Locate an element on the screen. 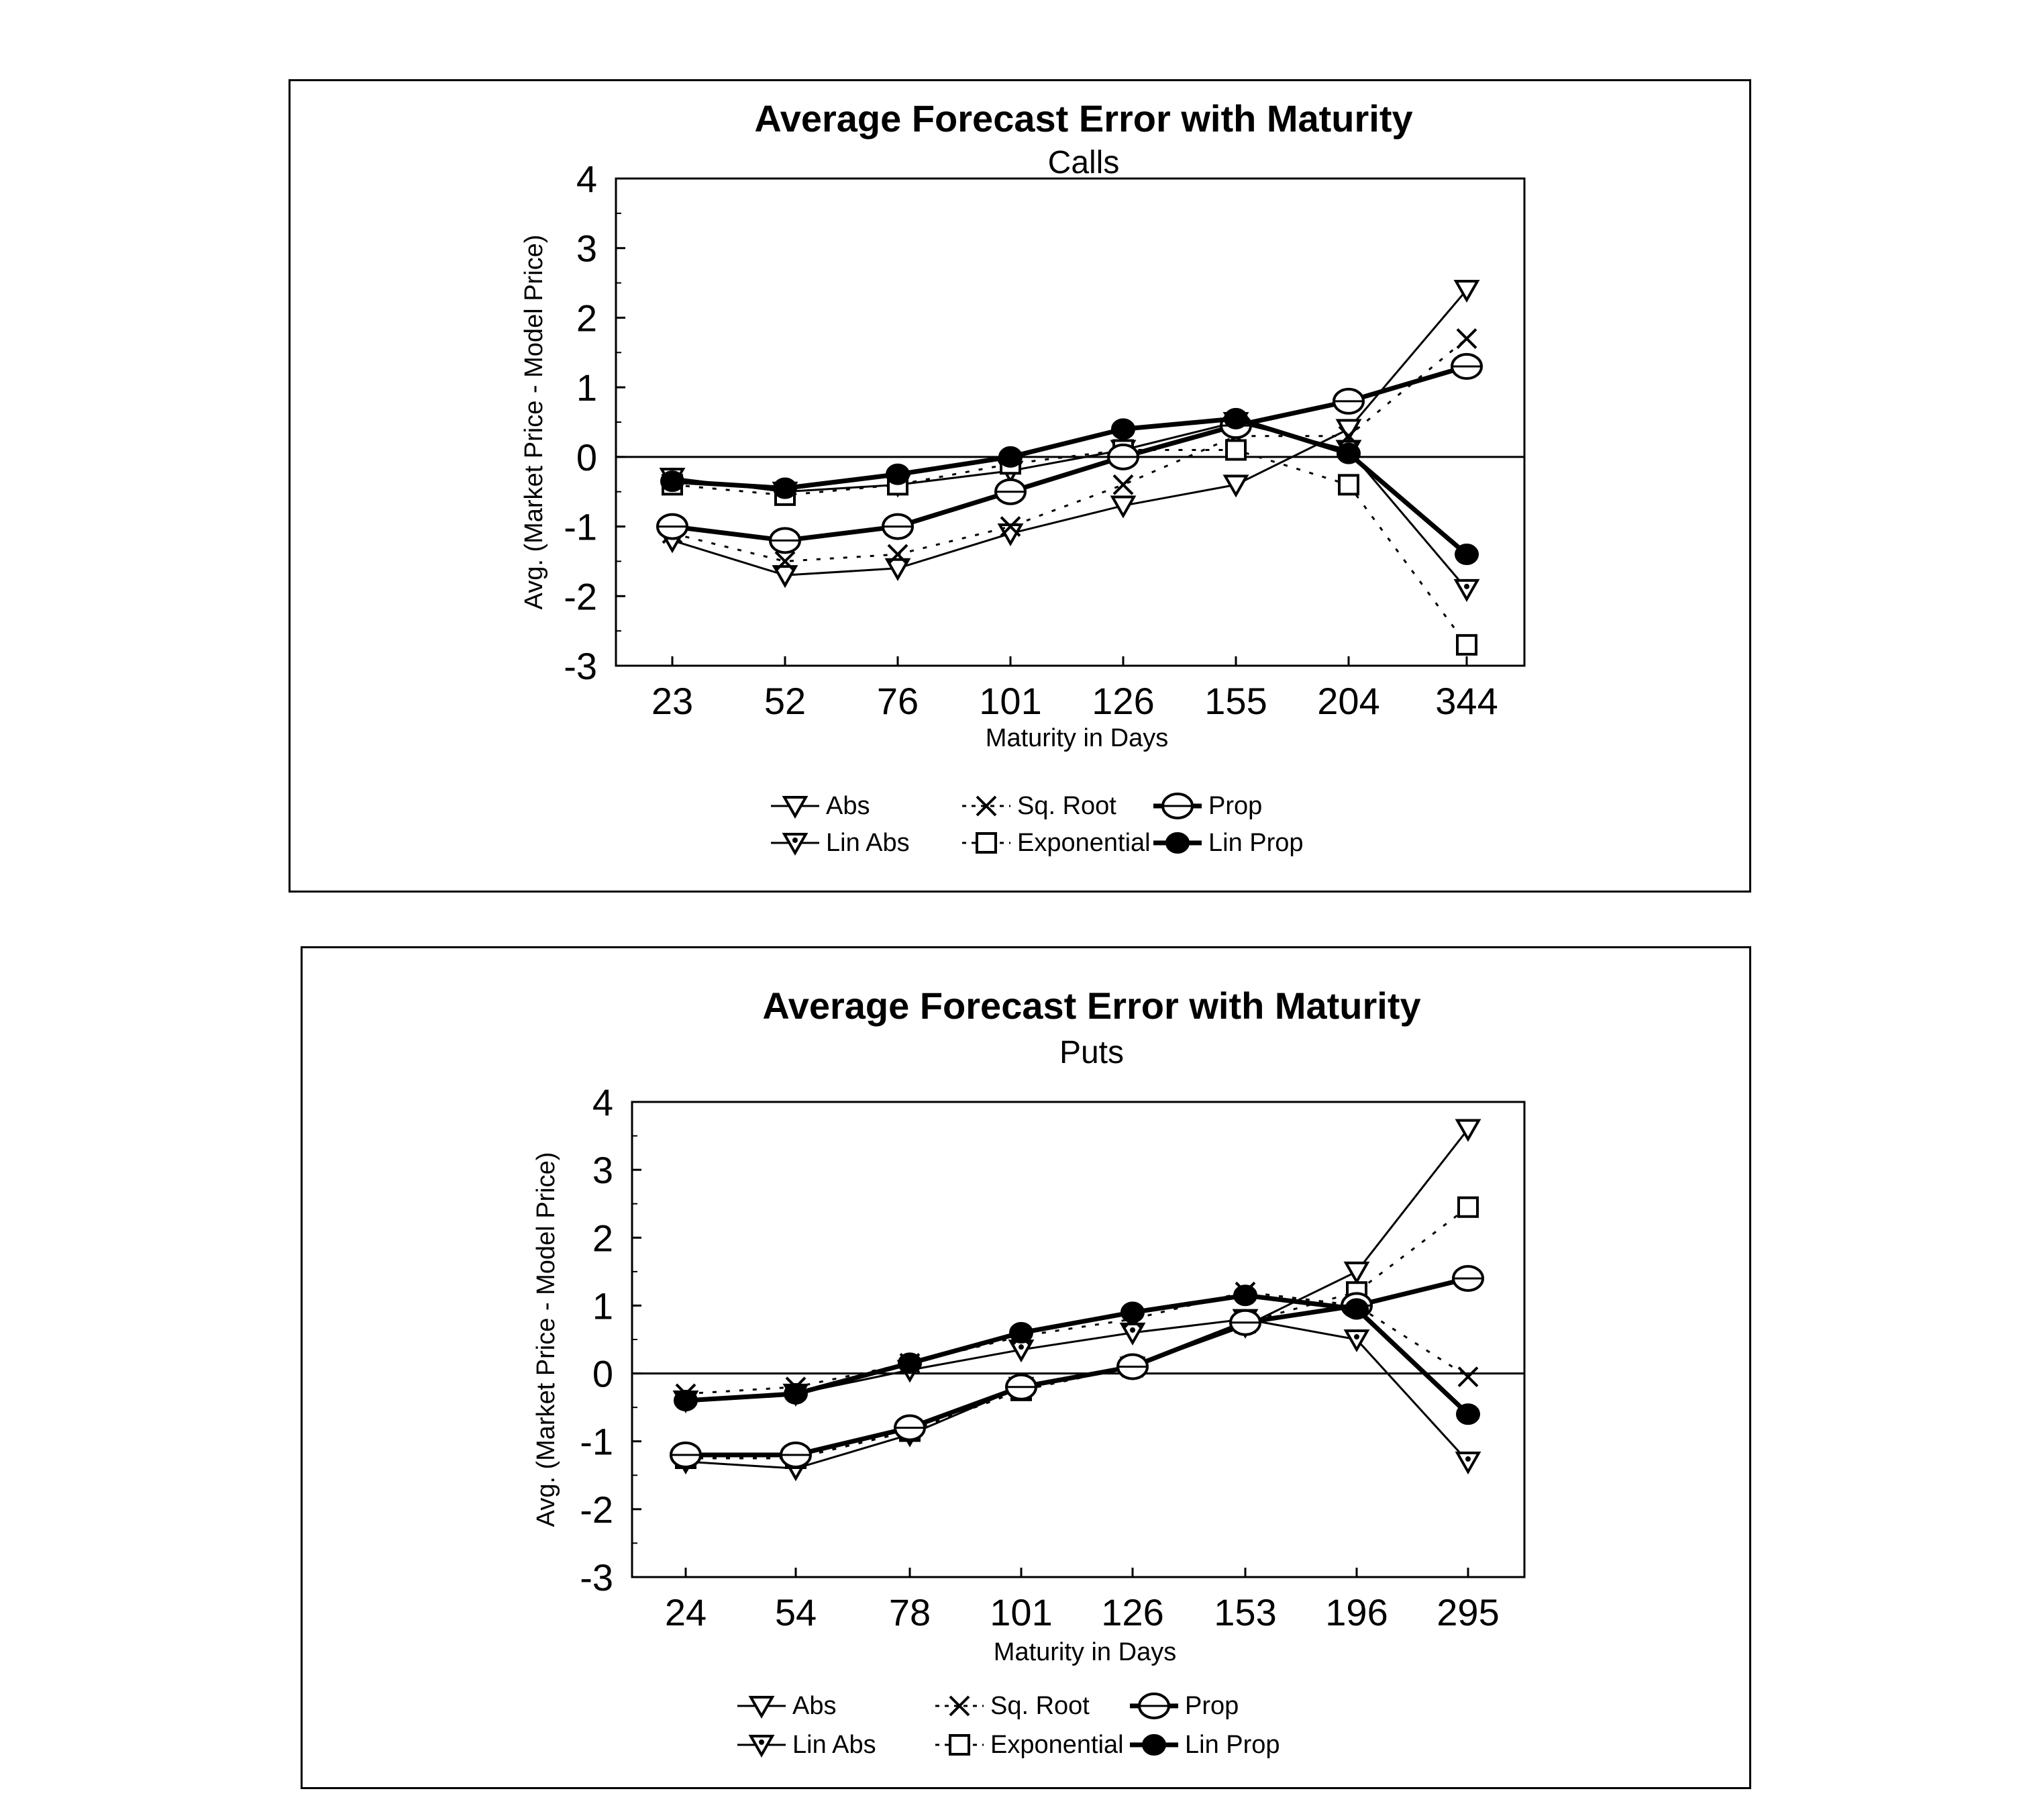 The height and width of the screenshot is (1820, 2033). puts-legend-item: Exponential is located at coordinates (1029, 1745).